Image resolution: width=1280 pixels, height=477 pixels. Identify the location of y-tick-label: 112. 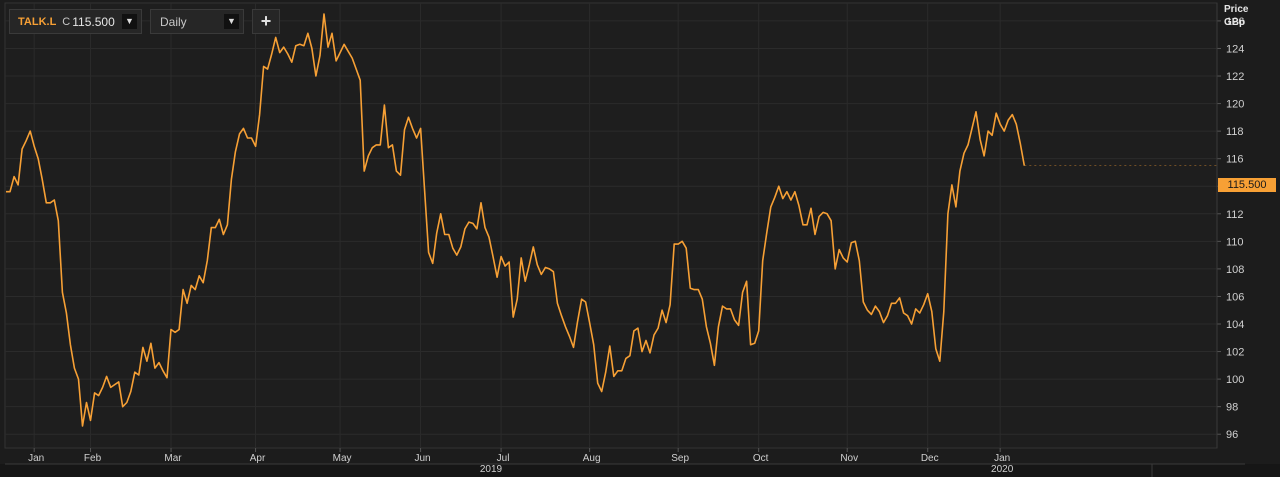
(1235, 215).